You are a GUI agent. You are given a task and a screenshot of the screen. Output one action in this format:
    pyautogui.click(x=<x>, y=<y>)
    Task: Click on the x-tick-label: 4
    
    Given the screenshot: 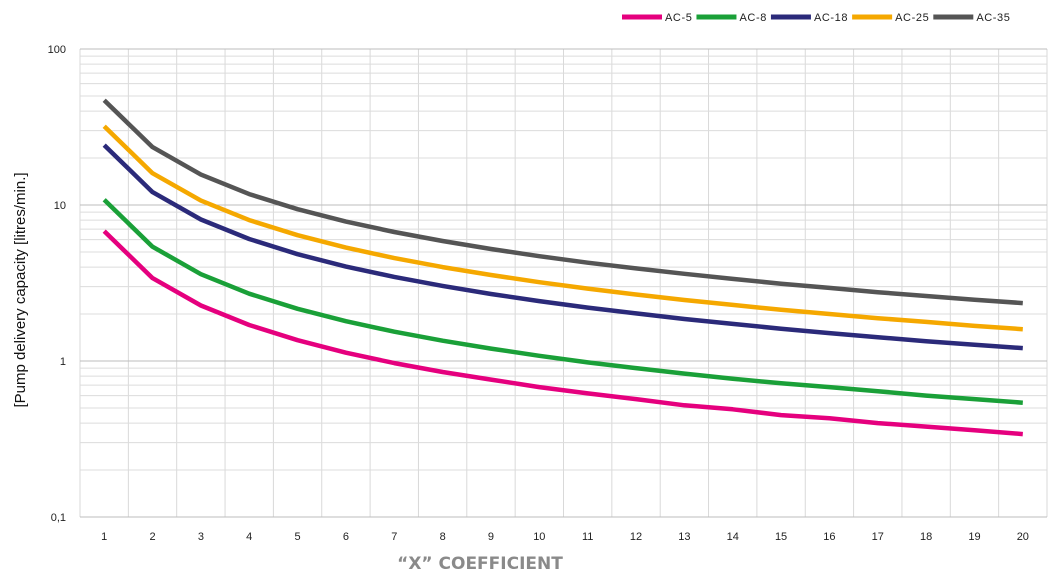 What is the action you would take?
    pyautogui.click(x=249, y=537)
    